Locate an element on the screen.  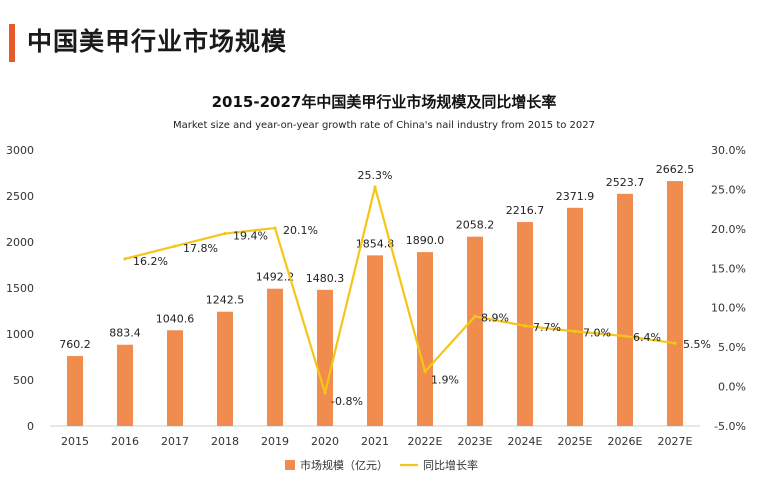
x-tick-label: 2023E is located at coordinates (475, 441).